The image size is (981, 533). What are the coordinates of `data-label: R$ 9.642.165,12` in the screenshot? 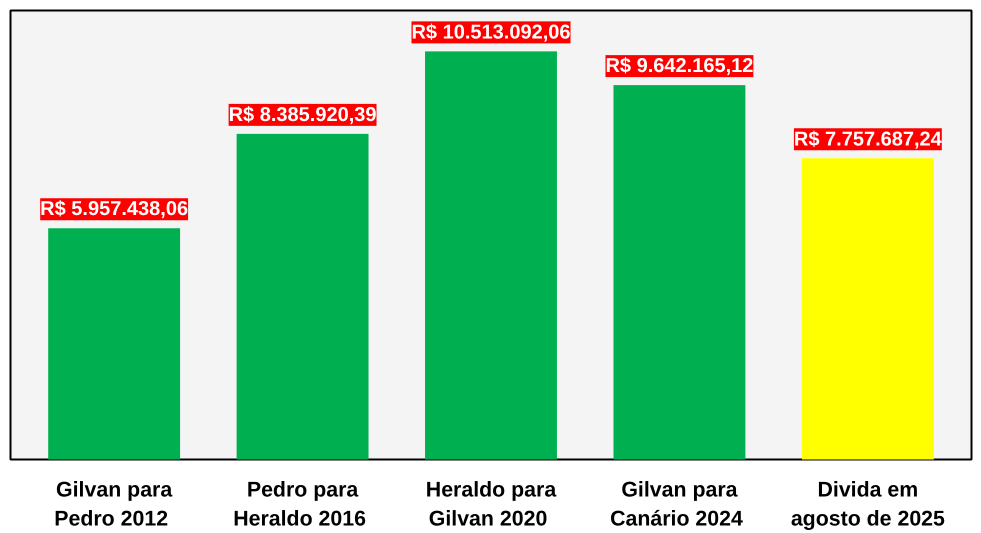 It's located at (679, 66).